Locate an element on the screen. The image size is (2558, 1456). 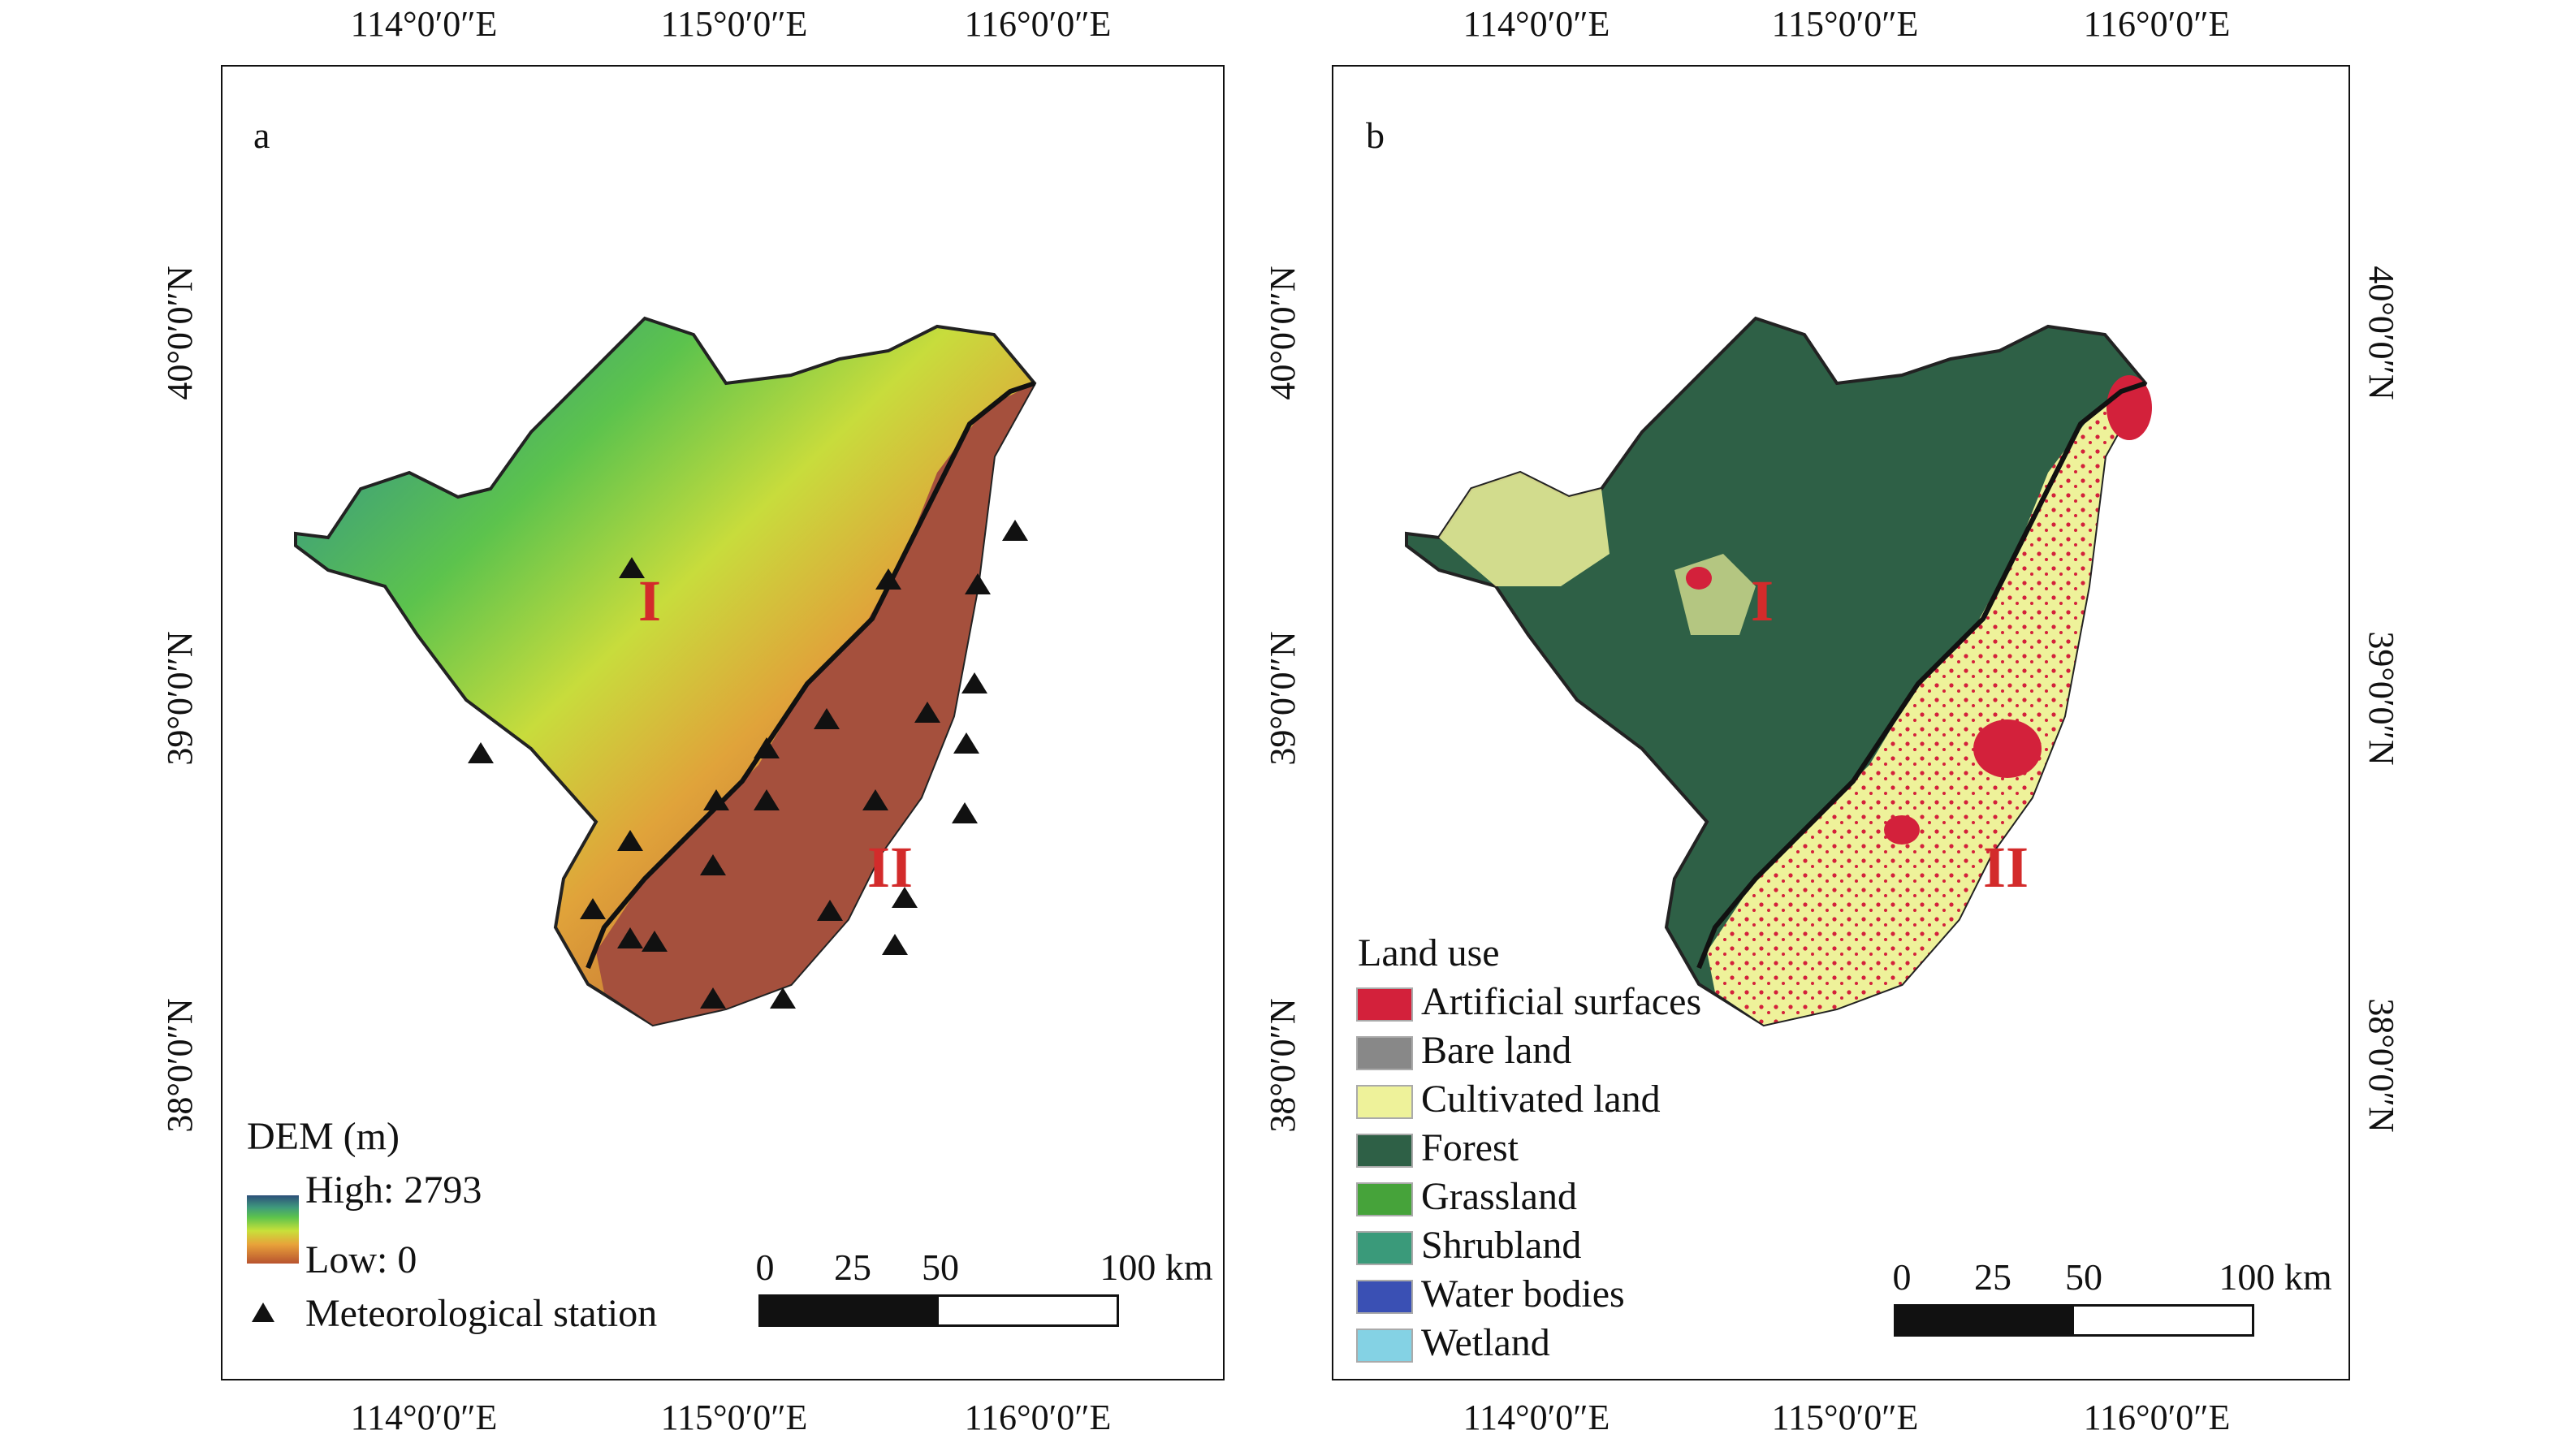
panel-a-label: a is located at coordinates (261, 135).